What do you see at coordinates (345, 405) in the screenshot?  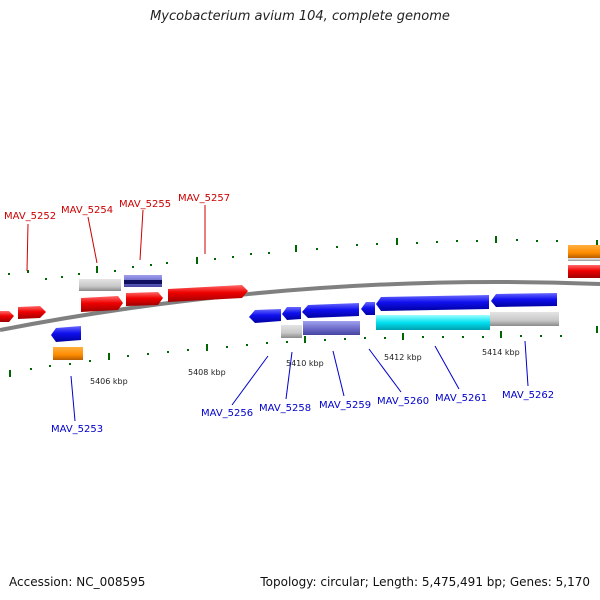 I see `gene-label-MAV_5259: MAV_5259` at bounding box center [345, 405].